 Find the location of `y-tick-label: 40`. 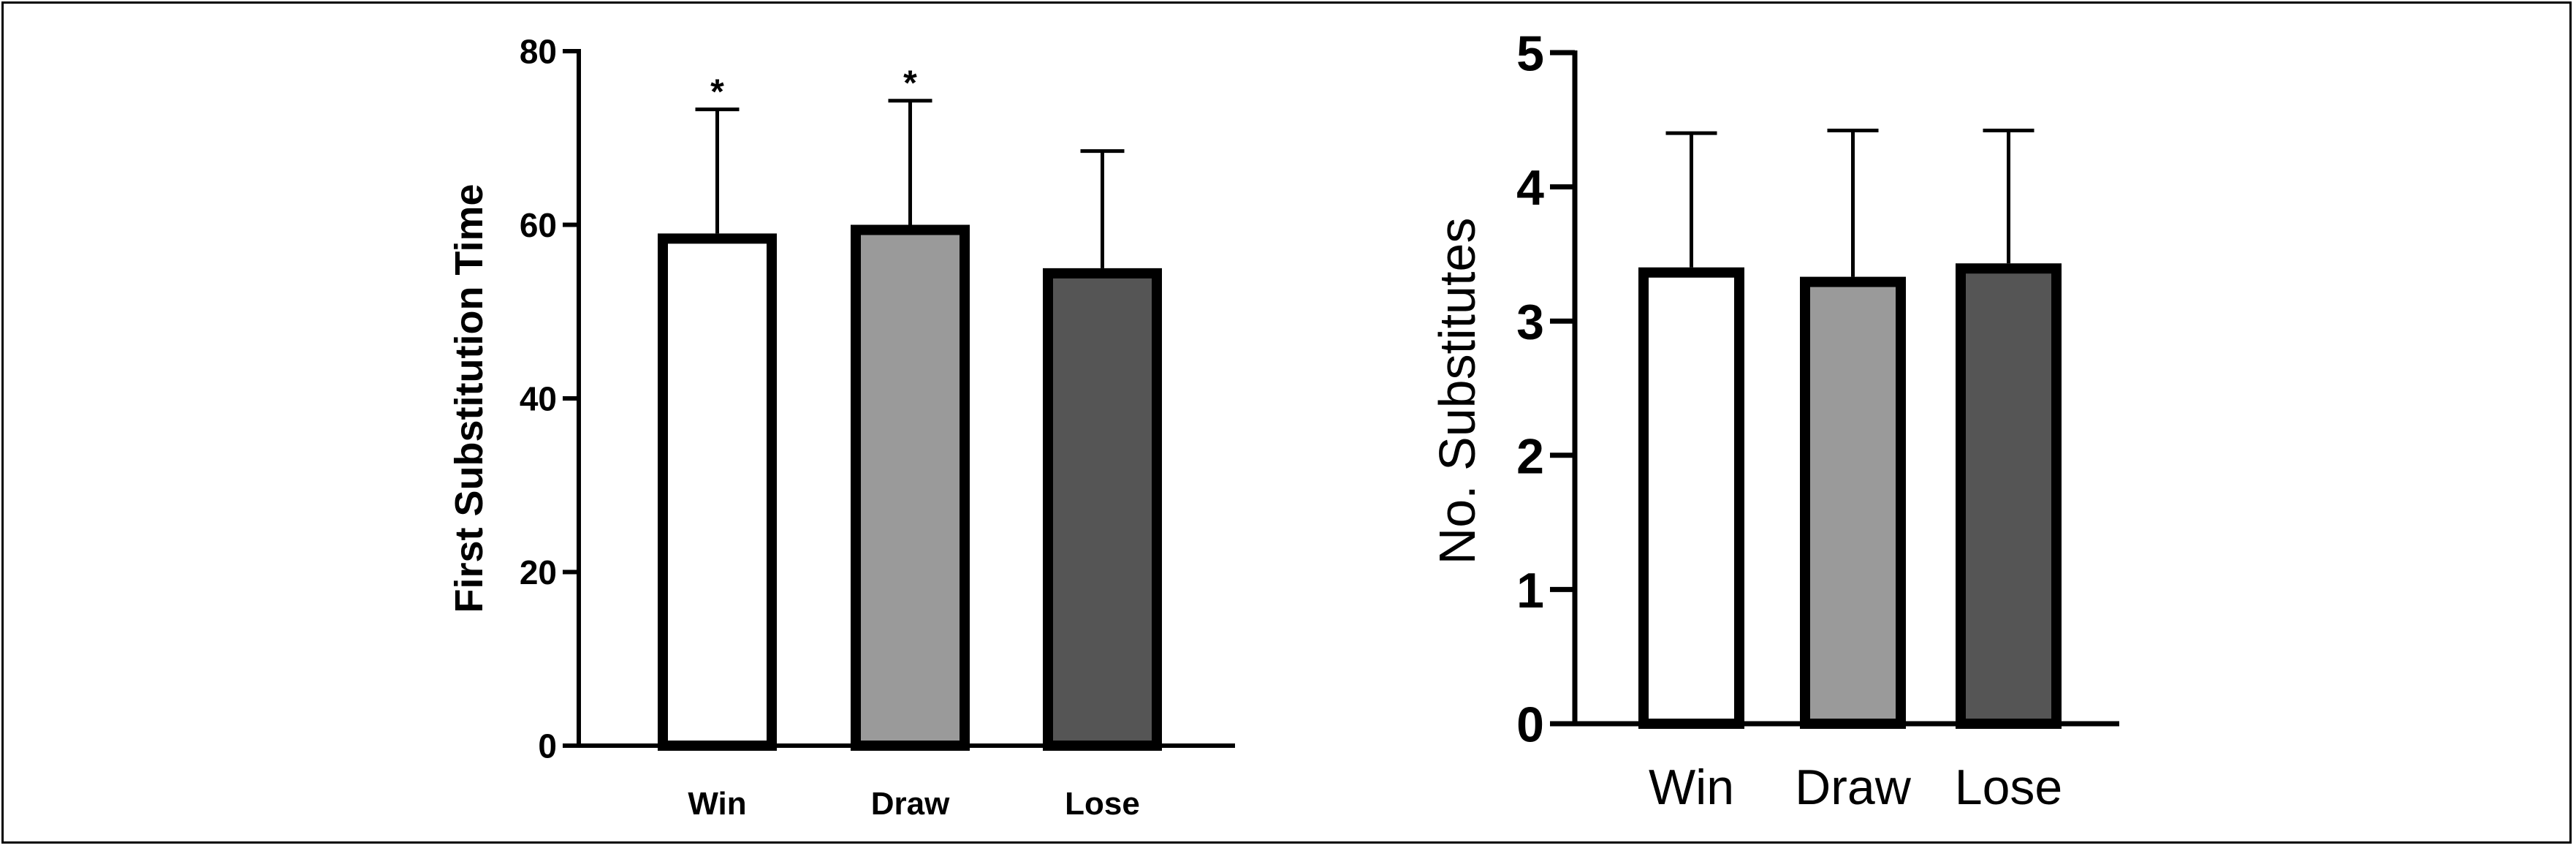

y-tick-label: 40 is located at coordinates (538, 399).